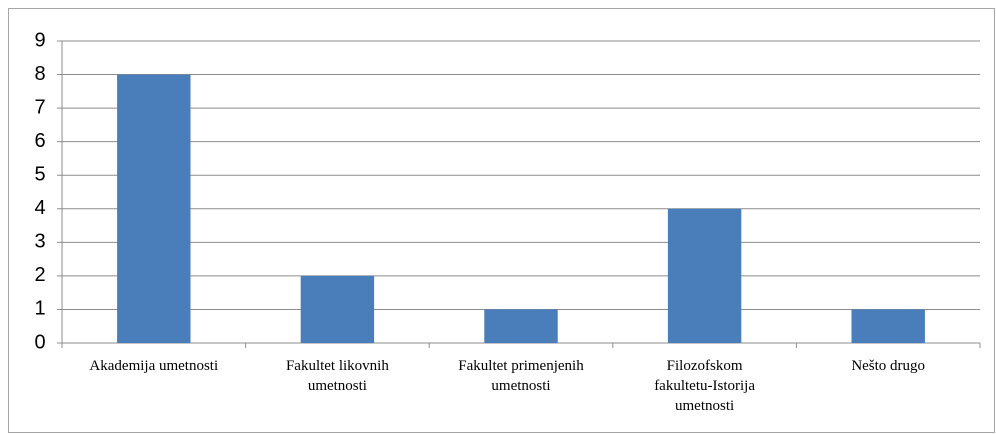  Describe the element at coordinates (39, 309) in the screenshot. I see `y-tick-label: 1` at that location.